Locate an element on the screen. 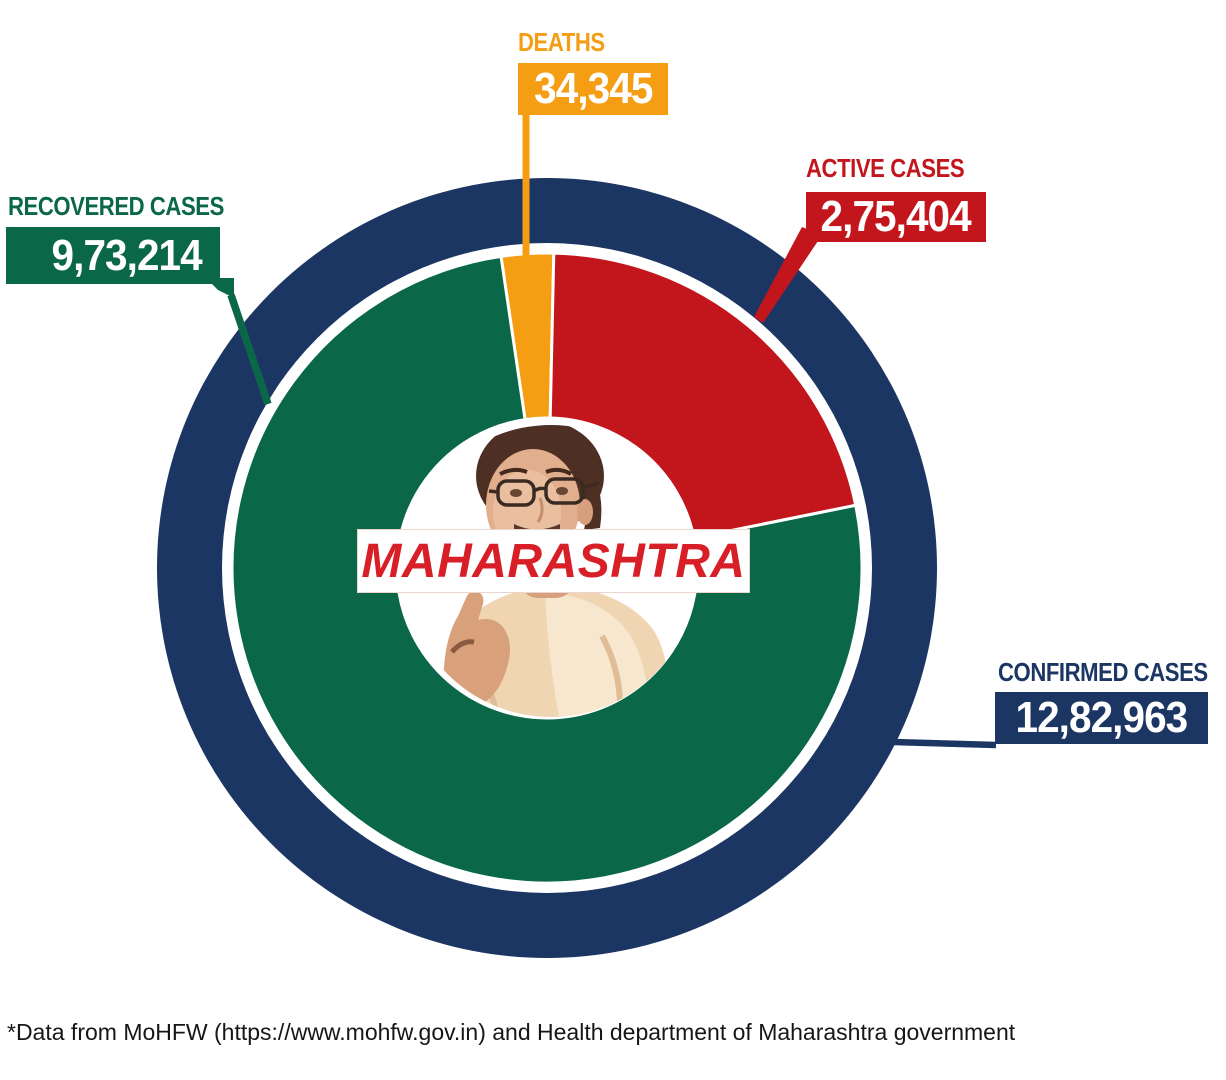 This screenshot has width=1226, height=1080. recovered-cases-value: 9,73,214 is located at coordinates (126, 255).